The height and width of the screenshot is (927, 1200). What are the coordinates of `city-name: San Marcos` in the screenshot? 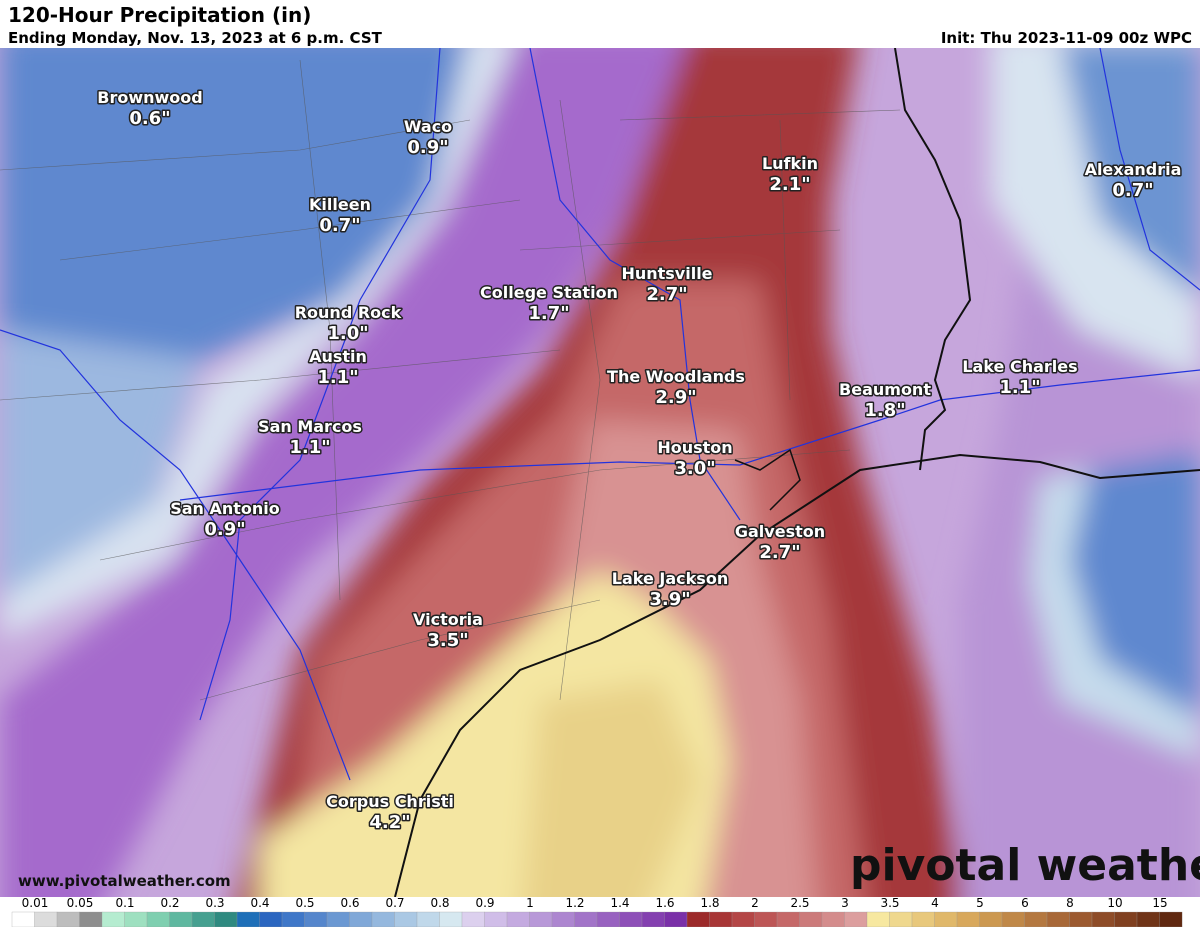 It's located at (310, 426).